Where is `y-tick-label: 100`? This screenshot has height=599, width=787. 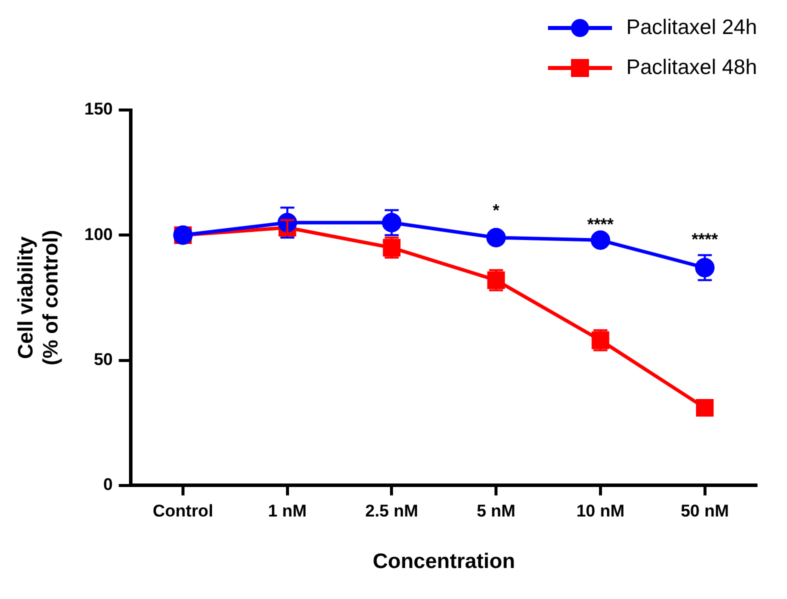
y-tick-label: 100 is located at coordinates (98, 234).